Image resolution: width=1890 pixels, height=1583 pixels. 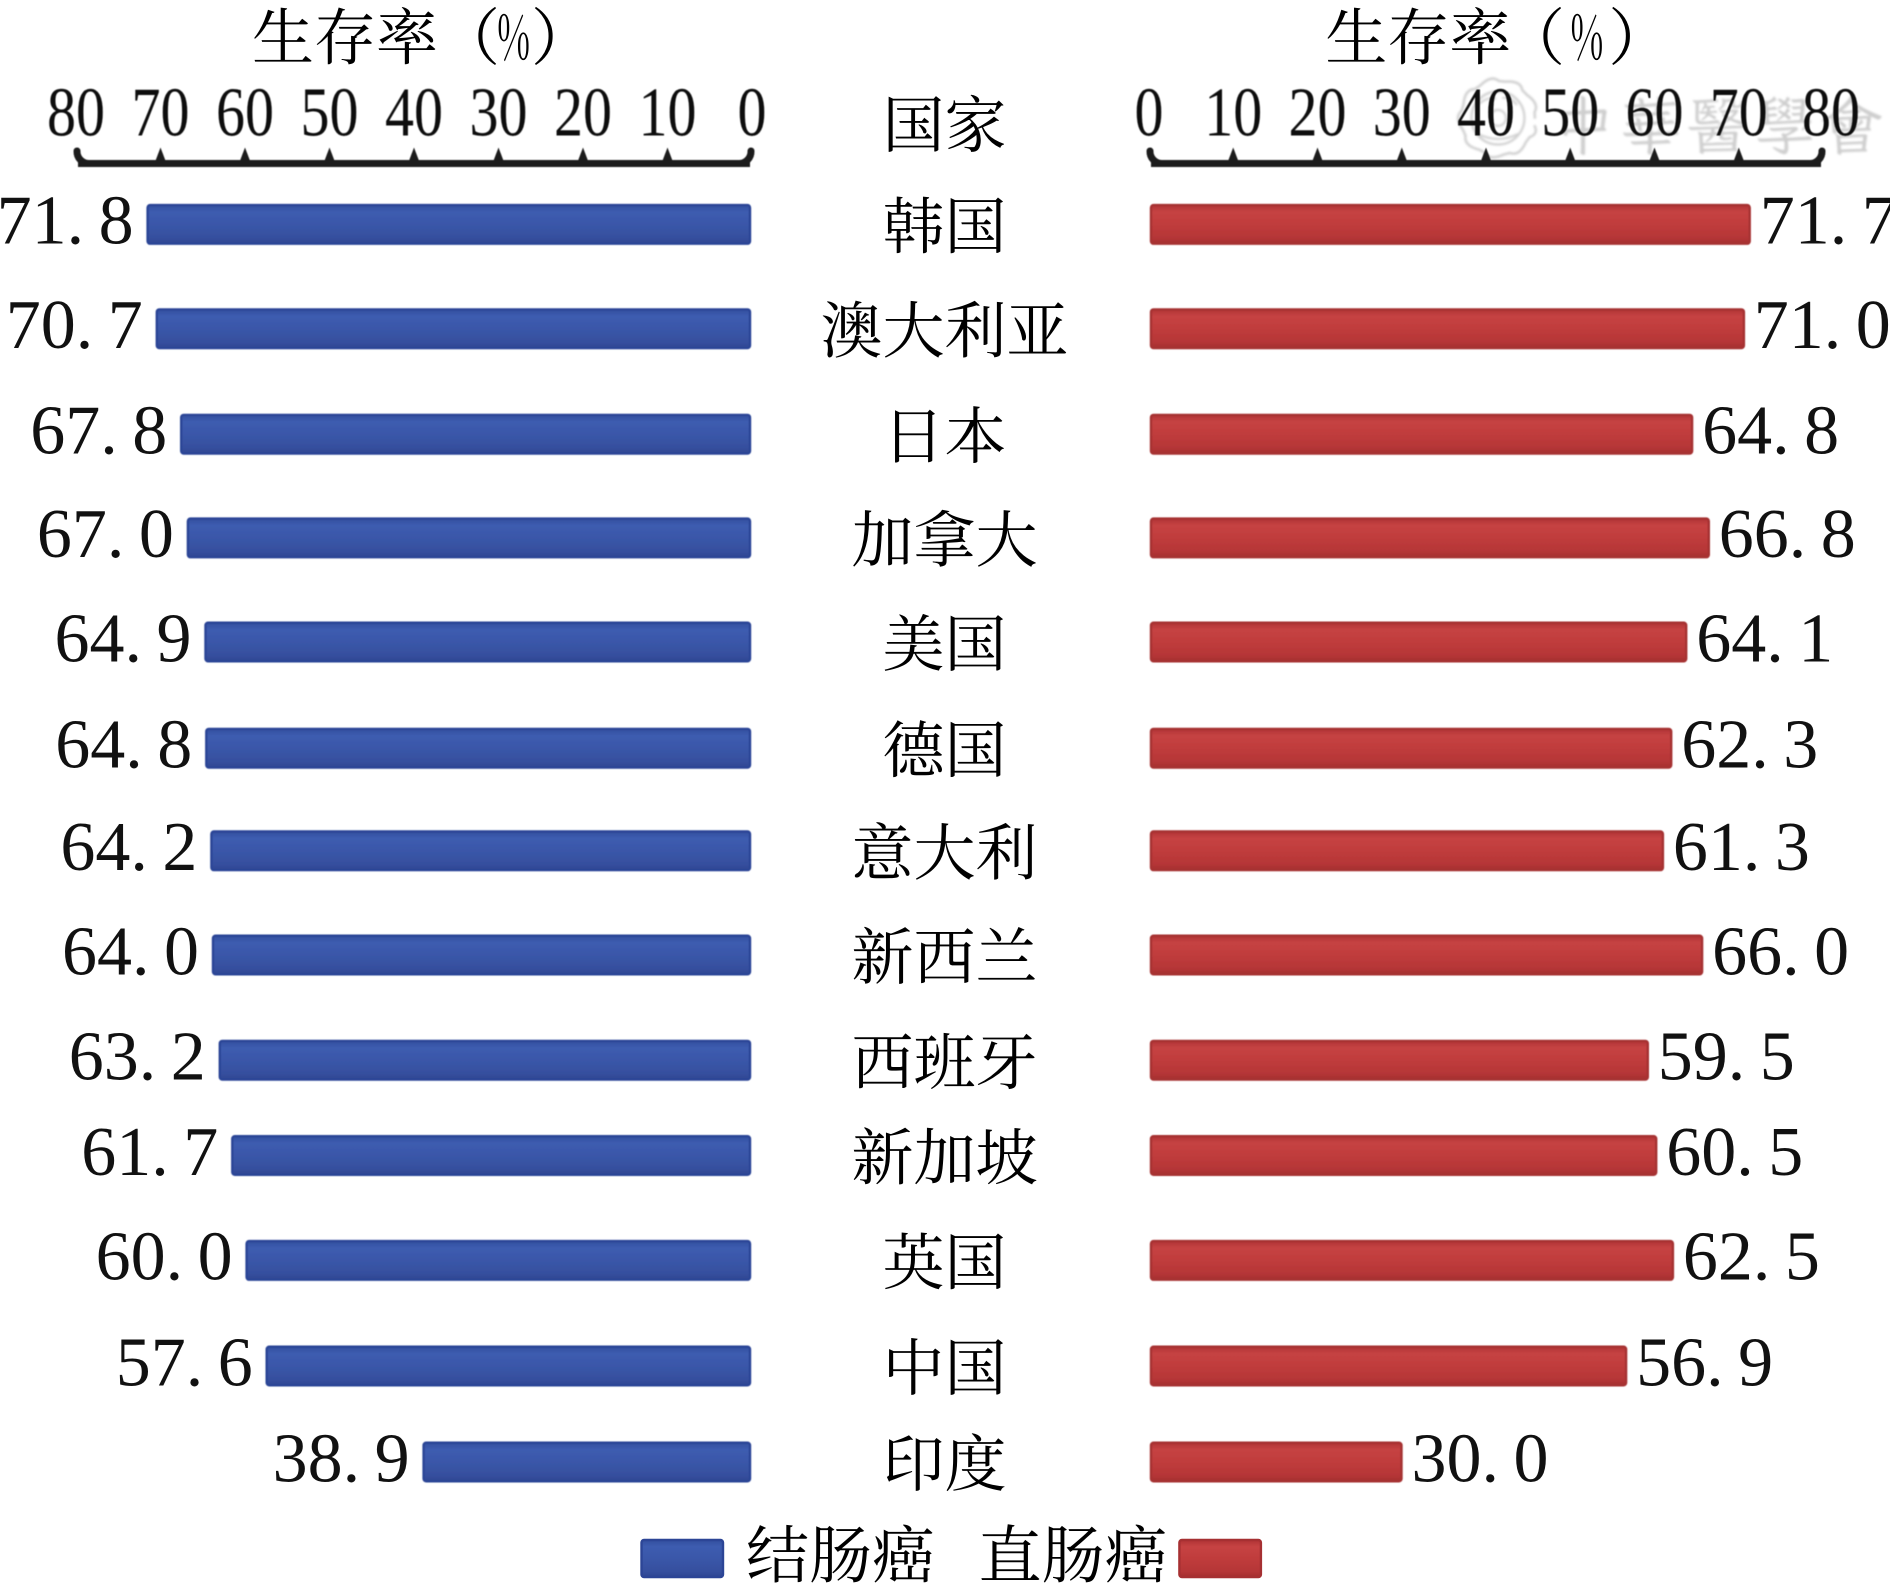 I want to click on svg-text: 67. 0, so click(x=105, y=534).